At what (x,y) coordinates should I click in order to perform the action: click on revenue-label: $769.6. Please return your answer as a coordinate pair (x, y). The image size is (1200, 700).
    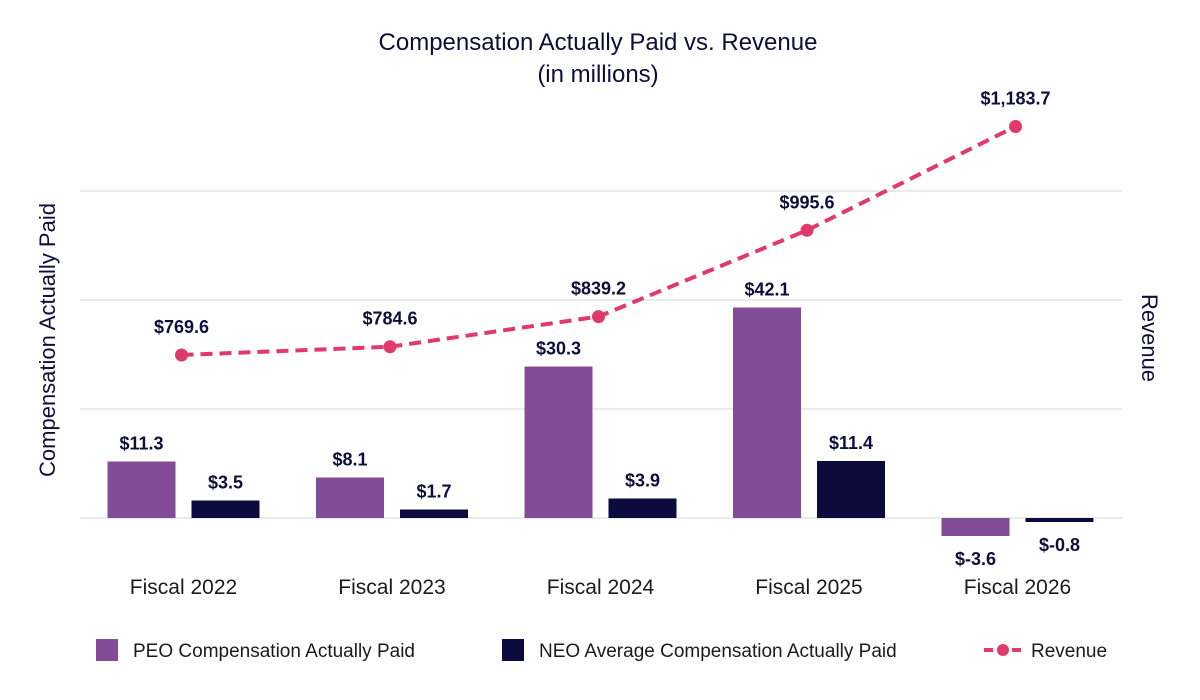
    Looking at the image, I should click on (181, 327).